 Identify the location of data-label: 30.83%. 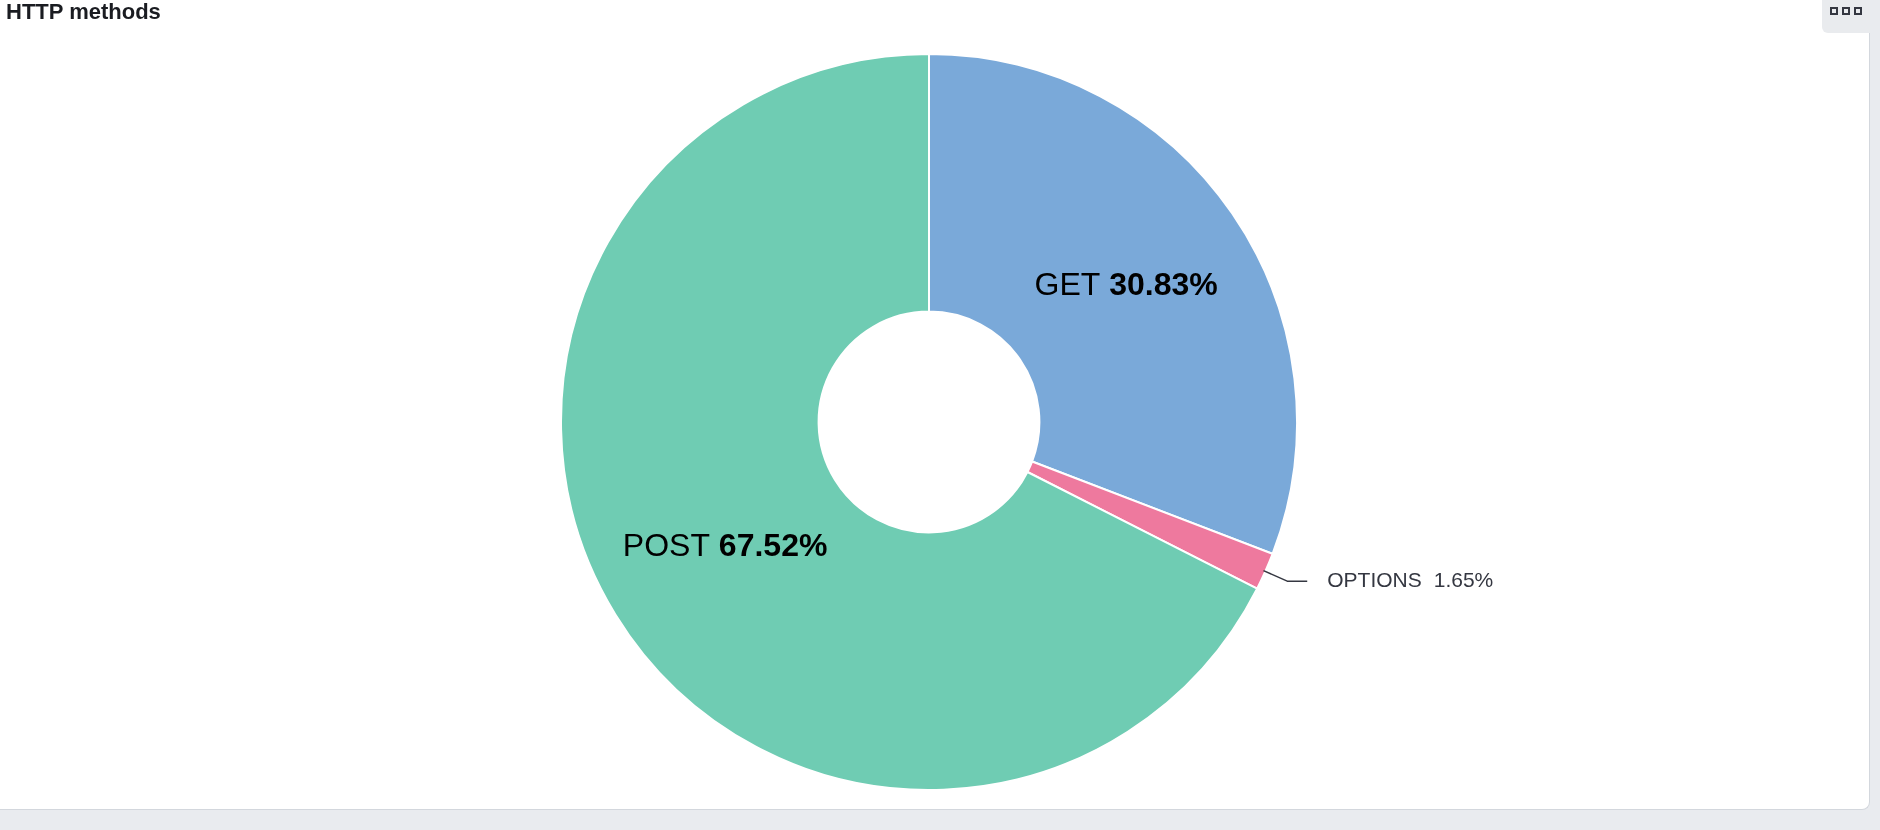
(1163, 284).